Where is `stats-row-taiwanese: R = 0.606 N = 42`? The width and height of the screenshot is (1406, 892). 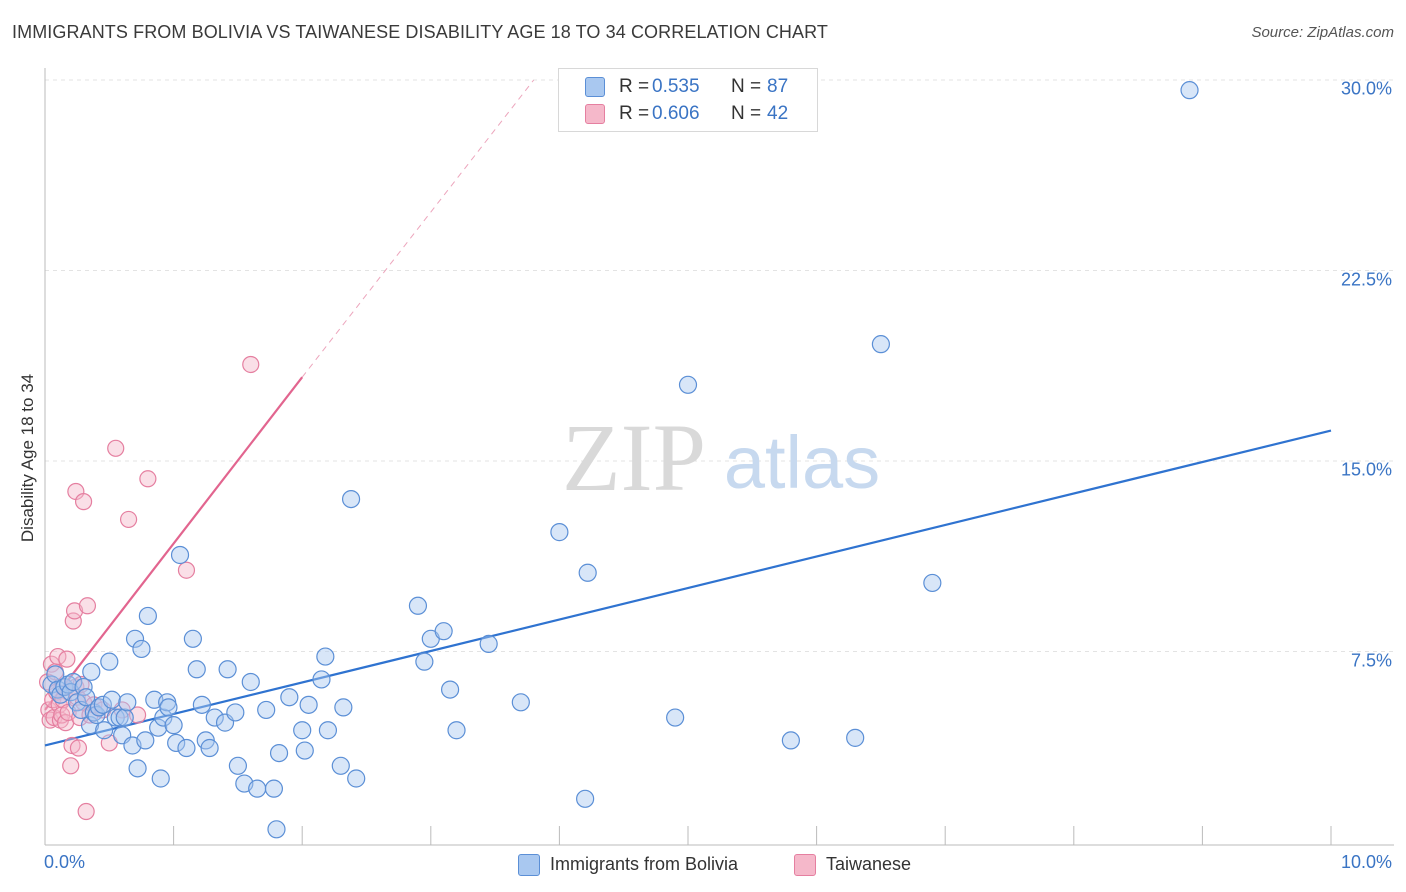
stats-row-taiwanese: R = 0.606 N = 42 is located at coordinates (688, 114).